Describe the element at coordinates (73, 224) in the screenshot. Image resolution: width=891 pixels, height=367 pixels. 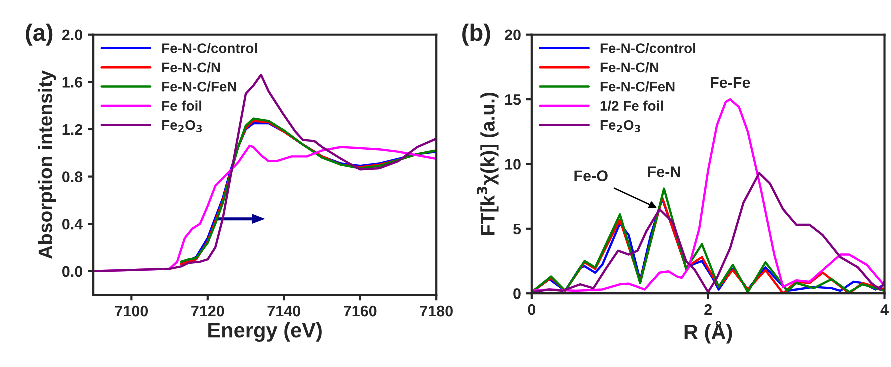
I see `y-tick-label: 0.4` at that location.